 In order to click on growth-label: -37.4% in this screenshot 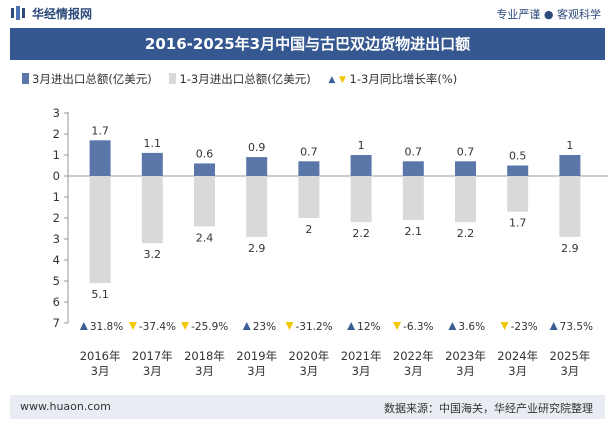, I will do `click(157, 327)`.